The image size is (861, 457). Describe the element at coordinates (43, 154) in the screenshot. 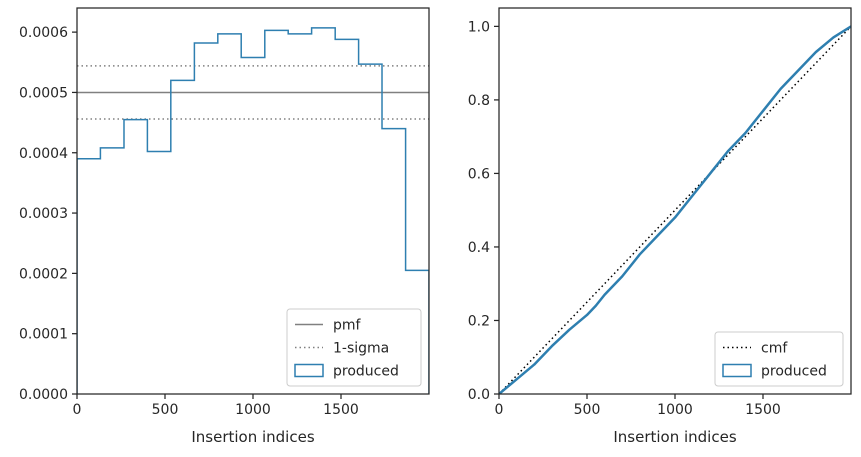

I see `y-tick-label: 0.0004` at that location.